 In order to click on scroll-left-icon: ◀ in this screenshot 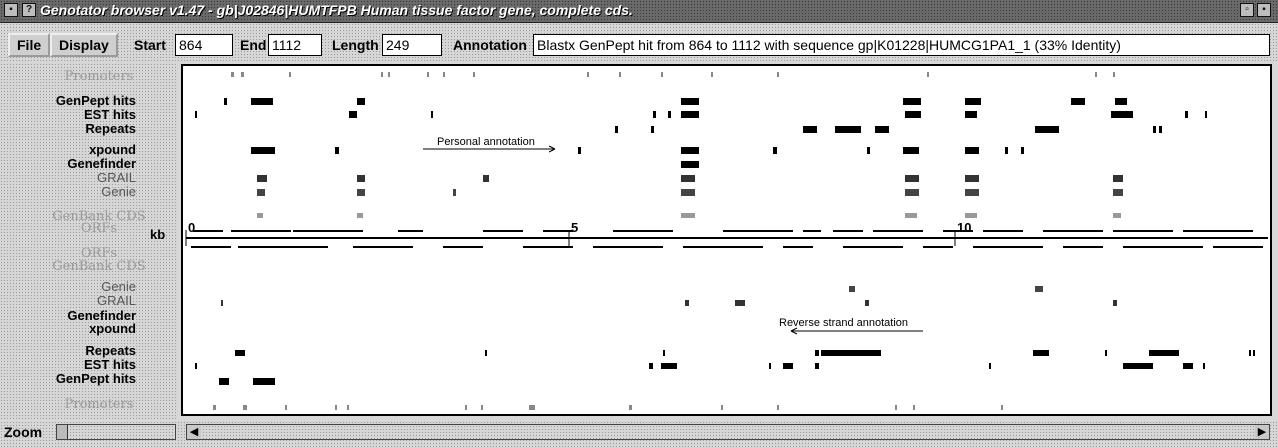, I will do `click(194, 432)`.